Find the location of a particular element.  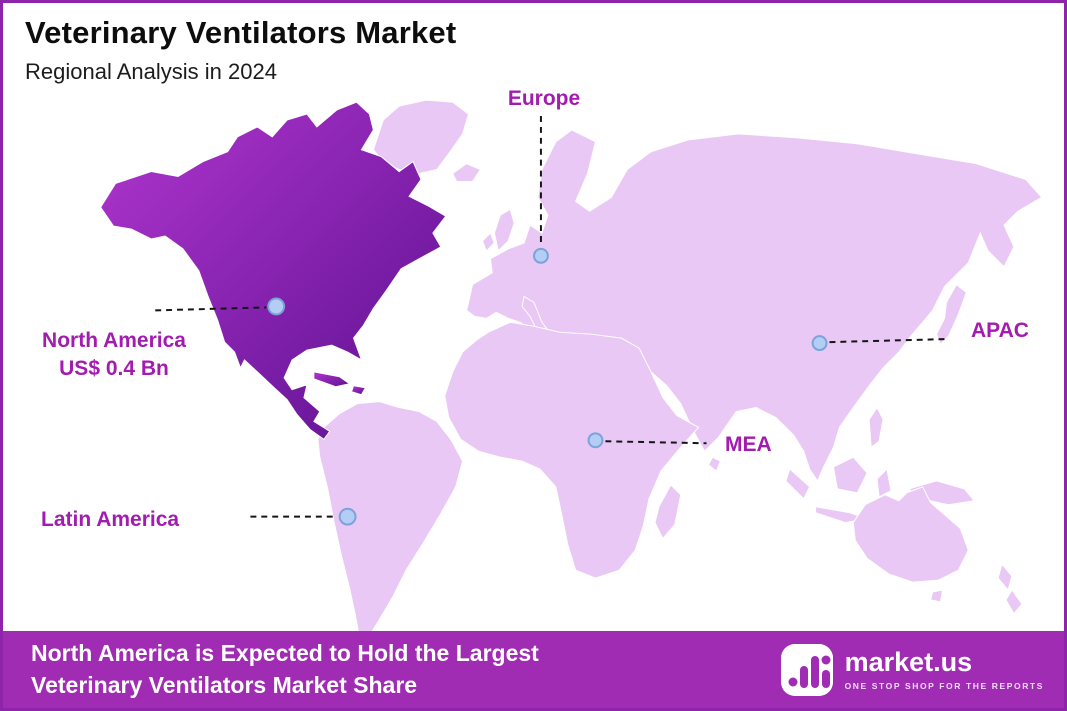

page-title: Veterinary Ventilators Market is located at coordinates (241, 32).